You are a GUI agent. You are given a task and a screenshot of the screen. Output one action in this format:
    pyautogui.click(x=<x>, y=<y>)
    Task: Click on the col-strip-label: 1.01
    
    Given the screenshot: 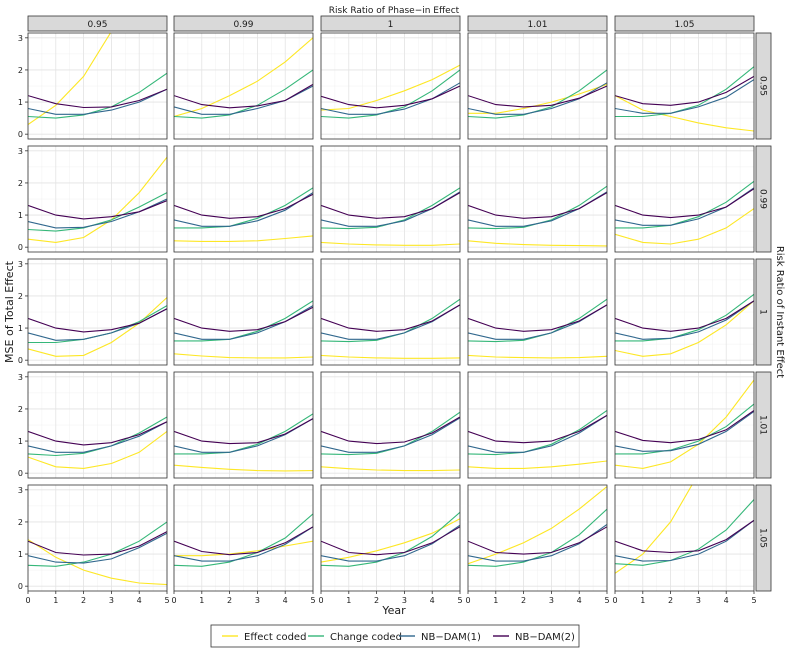 What is the action you would take?
    pyautogui.click(x=537, y=25)
    